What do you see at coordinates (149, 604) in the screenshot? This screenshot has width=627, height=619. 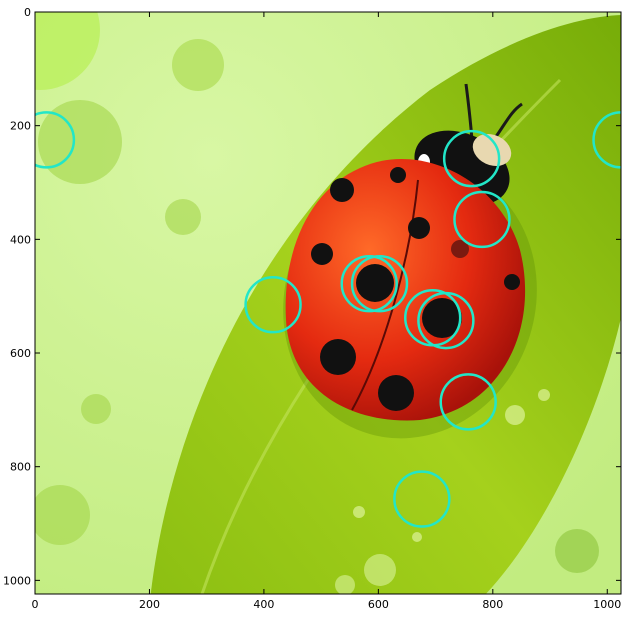 I see `x-tick-label-1: 200` at bounding box center [149, 604].